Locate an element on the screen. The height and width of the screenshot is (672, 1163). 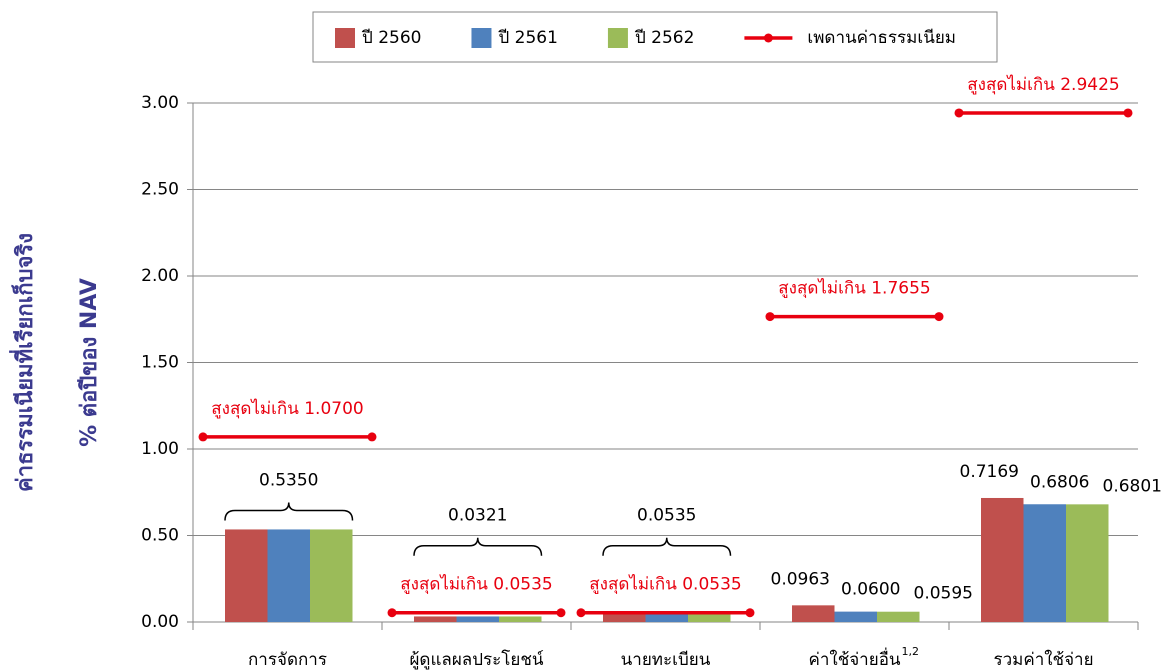
y-tick-label: 1.00 is located at coordinates (160, 449).